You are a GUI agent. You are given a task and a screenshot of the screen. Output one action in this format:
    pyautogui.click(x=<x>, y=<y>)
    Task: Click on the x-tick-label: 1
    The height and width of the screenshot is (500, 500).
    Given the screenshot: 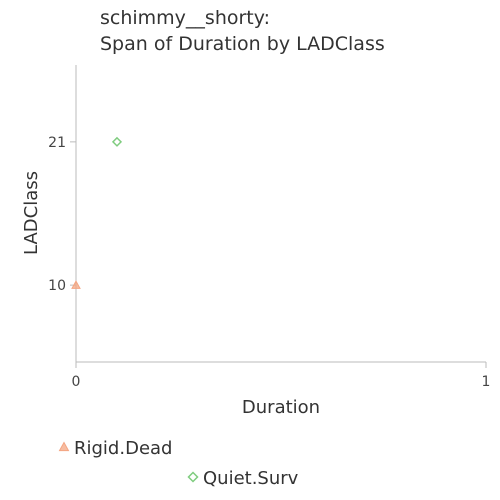 What is the action you would take?
    pyautogui.click(x=486, y=382)
    